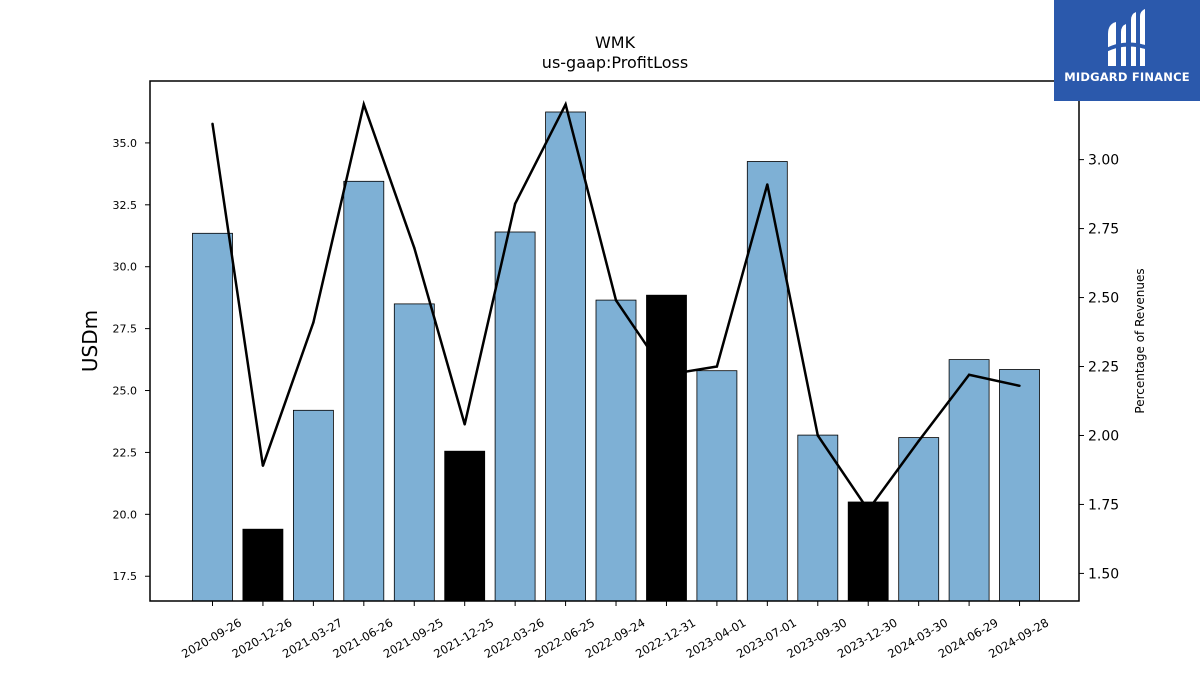 The height and width of the screenshot is (675, 1200). Describe the element at coordinates (1103, 230) in the screenshot. I see `y2-tick-label: 2.75` at that location.